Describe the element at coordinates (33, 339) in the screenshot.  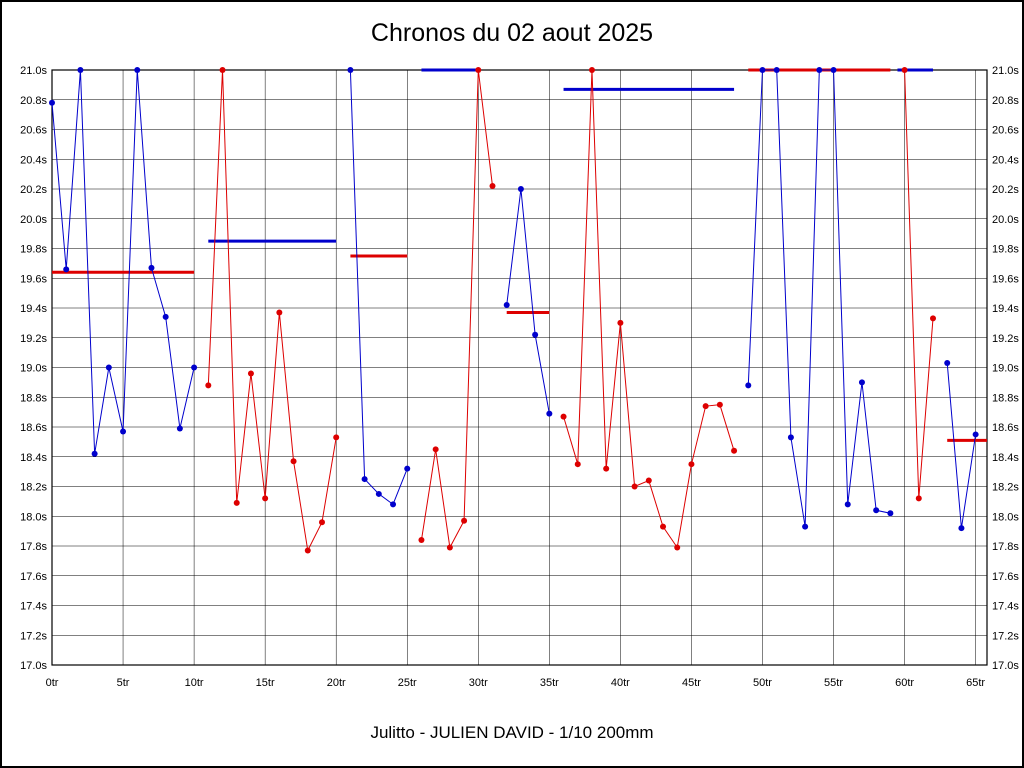
I see `y-tick-label-left: 19.2s` at that location.